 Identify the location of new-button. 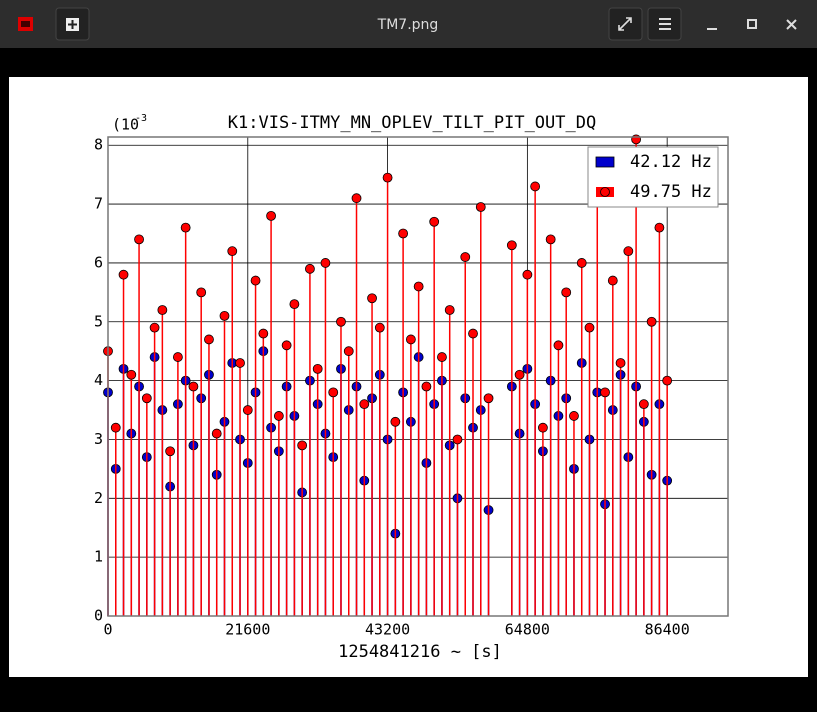
(72, 24).